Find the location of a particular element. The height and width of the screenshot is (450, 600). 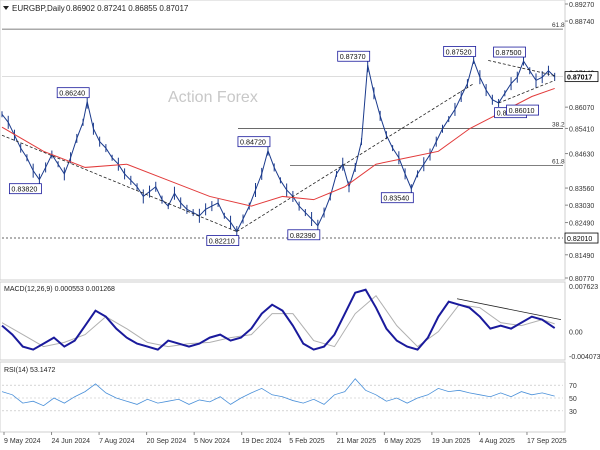

rsi-title: RSI(14) 53.1472 is located at coordinates (29, 370).